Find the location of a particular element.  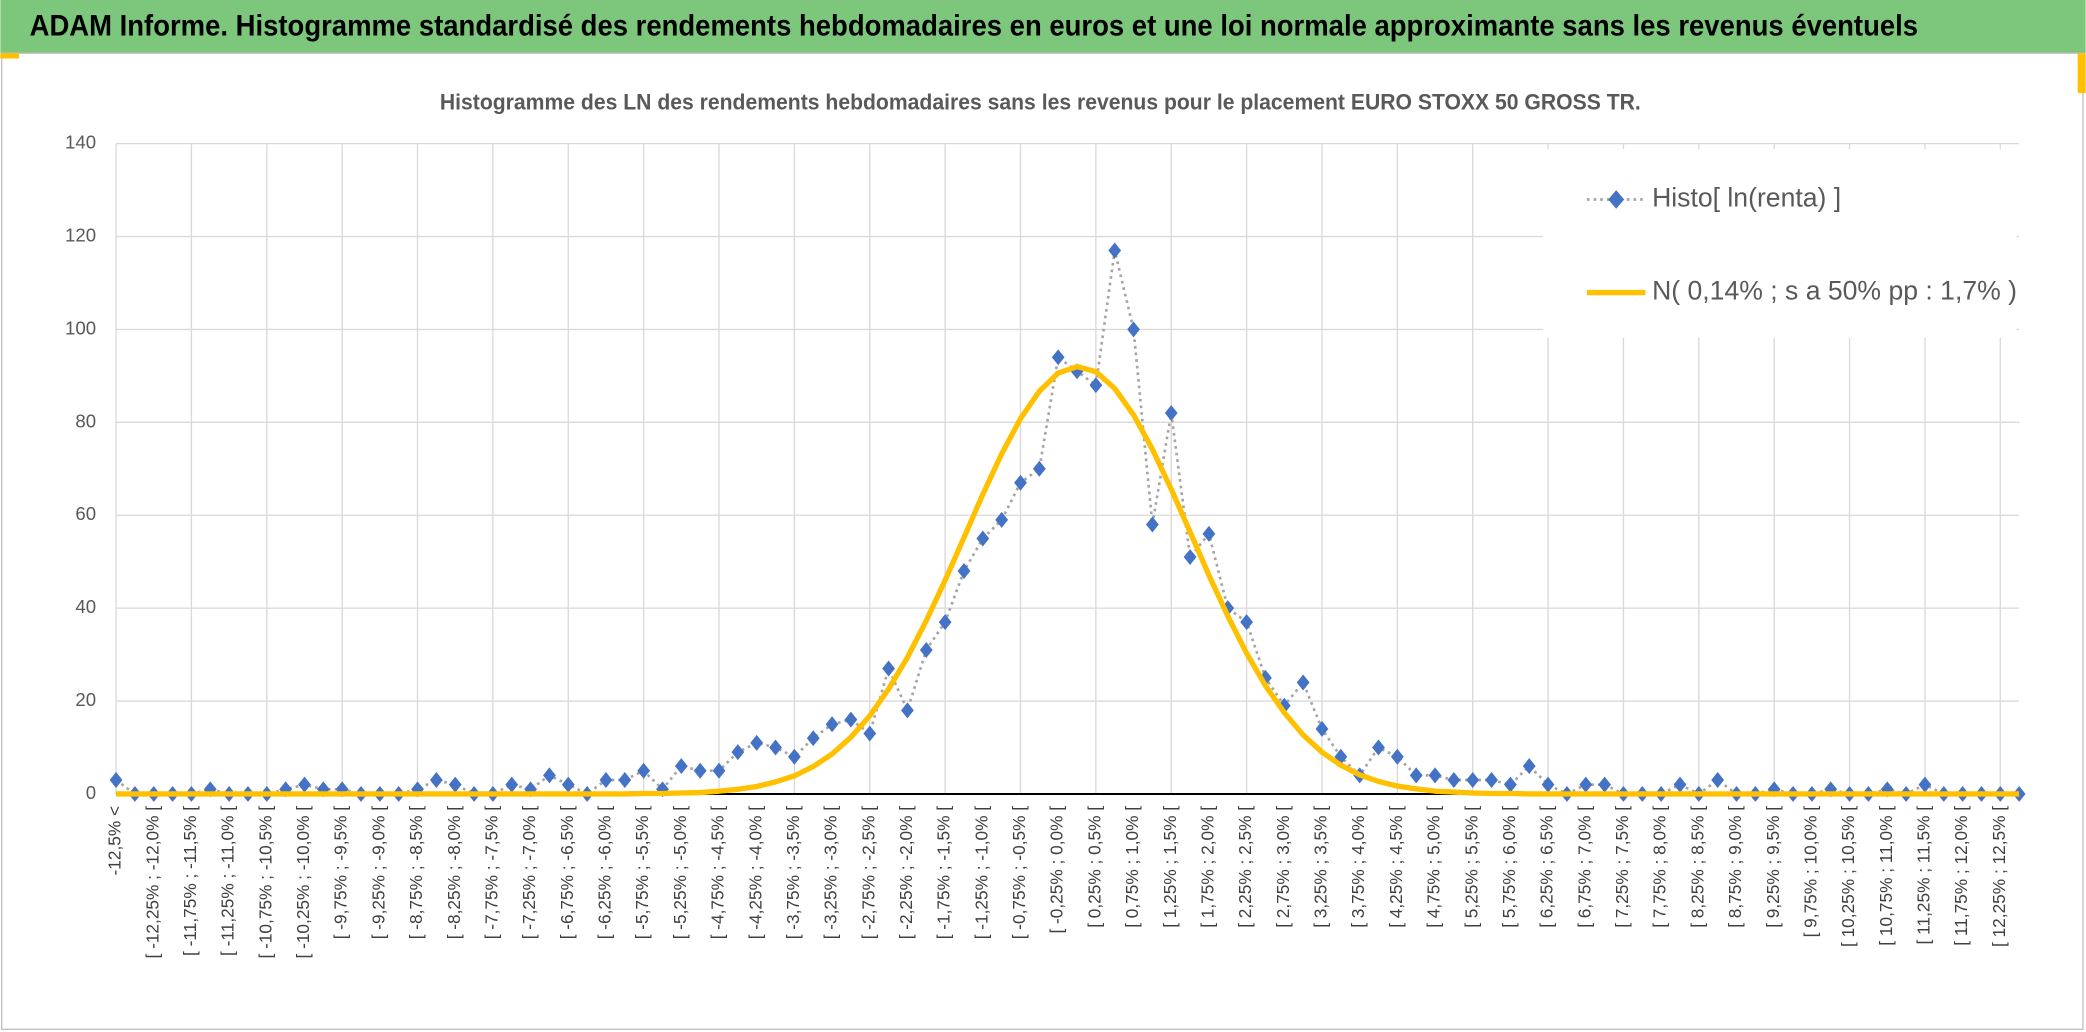

x-tick-label: [ 1,75% ; 2,0% [ is located at coordinates (1207, 867).